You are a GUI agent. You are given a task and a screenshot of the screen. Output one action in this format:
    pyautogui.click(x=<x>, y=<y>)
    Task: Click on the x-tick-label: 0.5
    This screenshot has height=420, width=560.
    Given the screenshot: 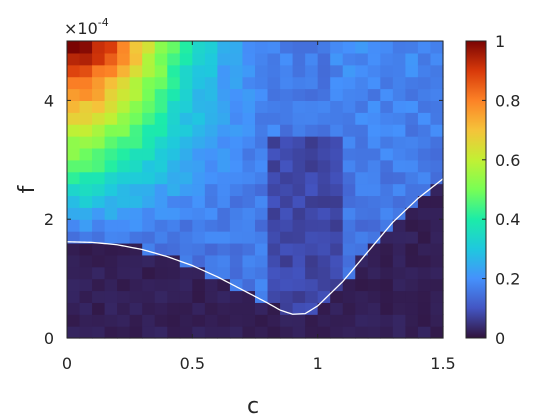 What is the action you would take?
    pyautogui.click(x=192, y=363)
    